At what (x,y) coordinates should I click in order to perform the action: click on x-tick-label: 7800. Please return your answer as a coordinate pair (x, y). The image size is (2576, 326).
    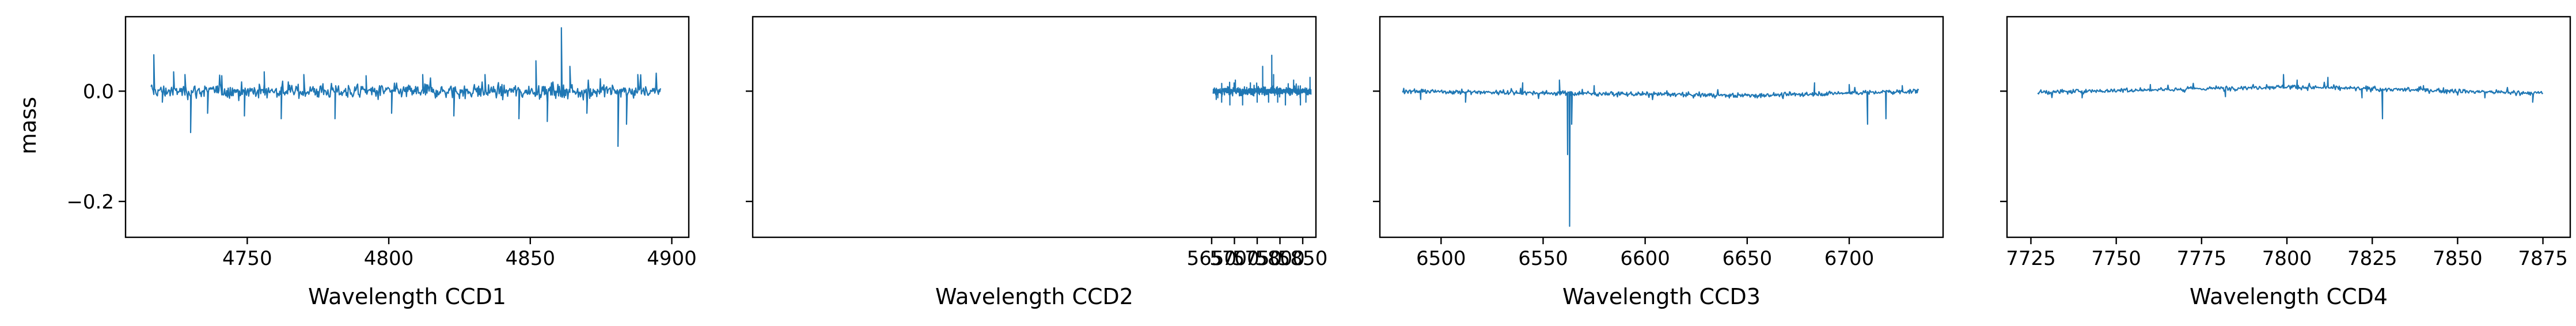
    Looking at the image, I should click on (2287, 258).